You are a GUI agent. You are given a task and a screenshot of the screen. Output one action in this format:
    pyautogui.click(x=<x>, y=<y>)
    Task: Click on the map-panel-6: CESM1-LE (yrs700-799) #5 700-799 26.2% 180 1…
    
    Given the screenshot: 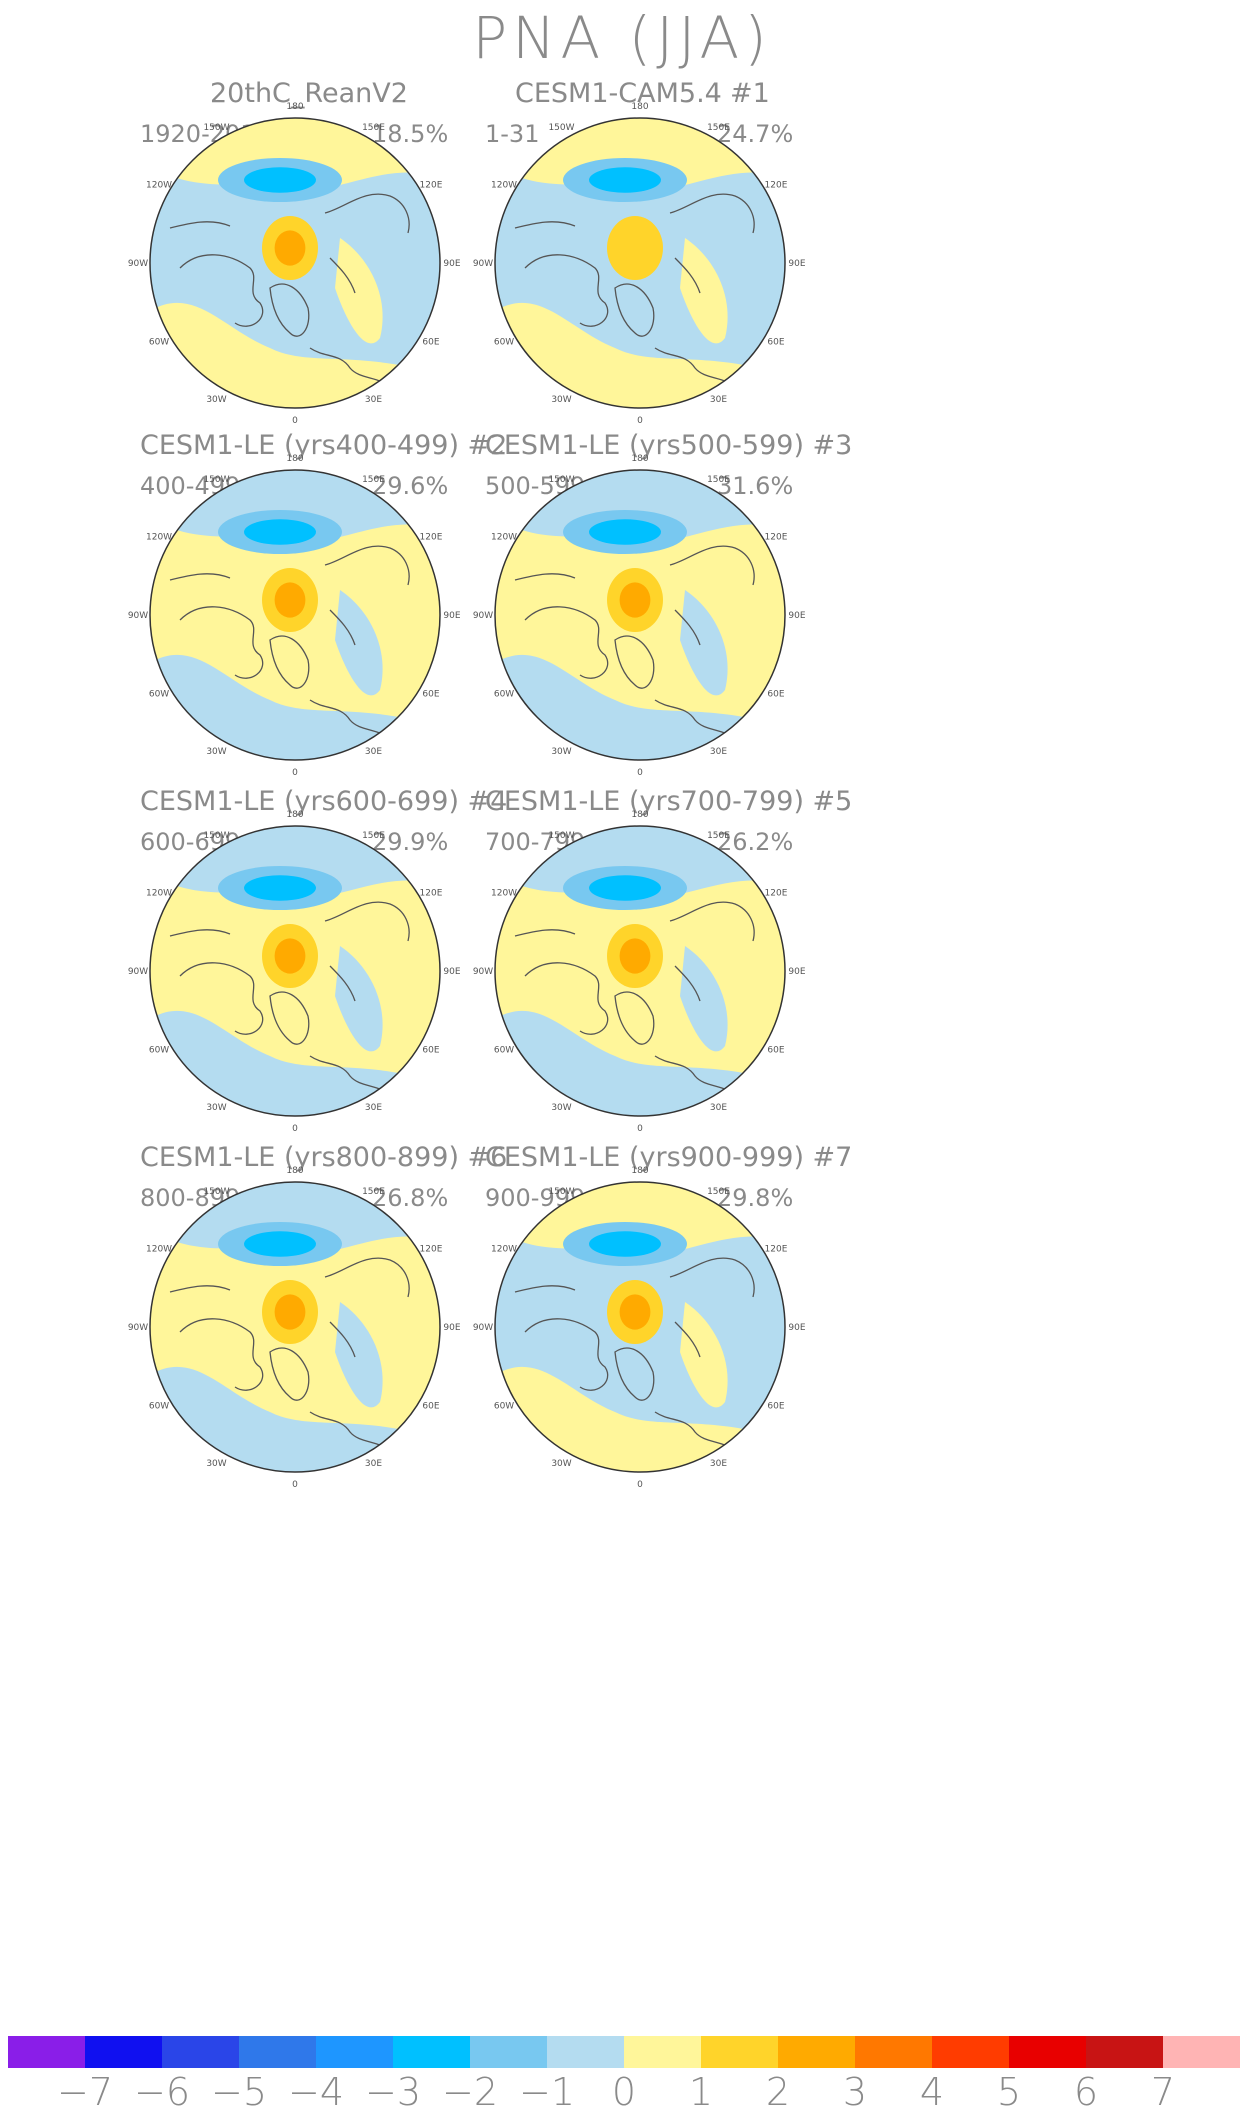 What is the action you would take?
    pyautogui.click(x=714, y=1021)
    